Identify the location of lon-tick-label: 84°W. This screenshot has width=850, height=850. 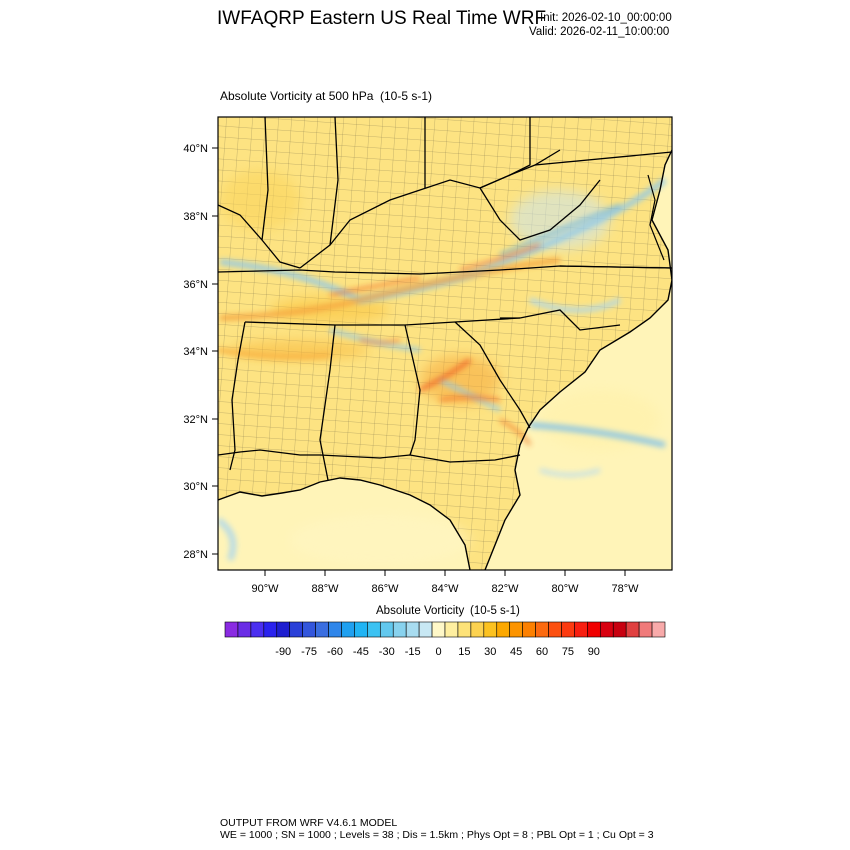
(445, 589).